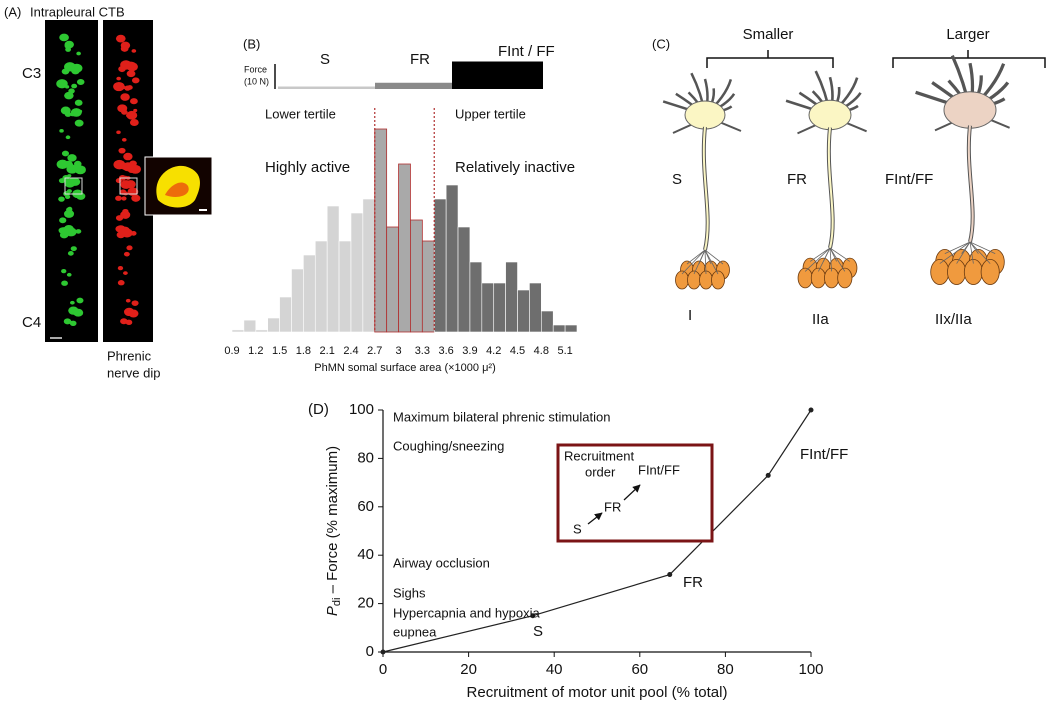 The image size is (1050, 713). I want to click on x-tick-label: 5.1, so click(564, 351).